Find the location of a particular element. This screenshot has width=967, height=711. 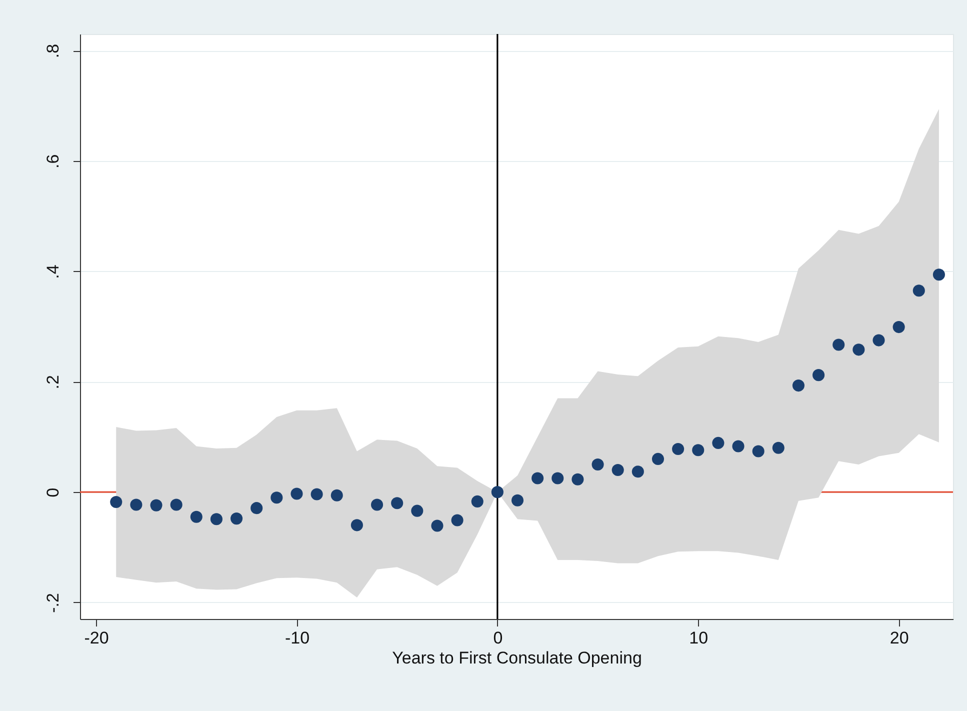

y-tick-label: -.2 is located at coordinates (53, 603).